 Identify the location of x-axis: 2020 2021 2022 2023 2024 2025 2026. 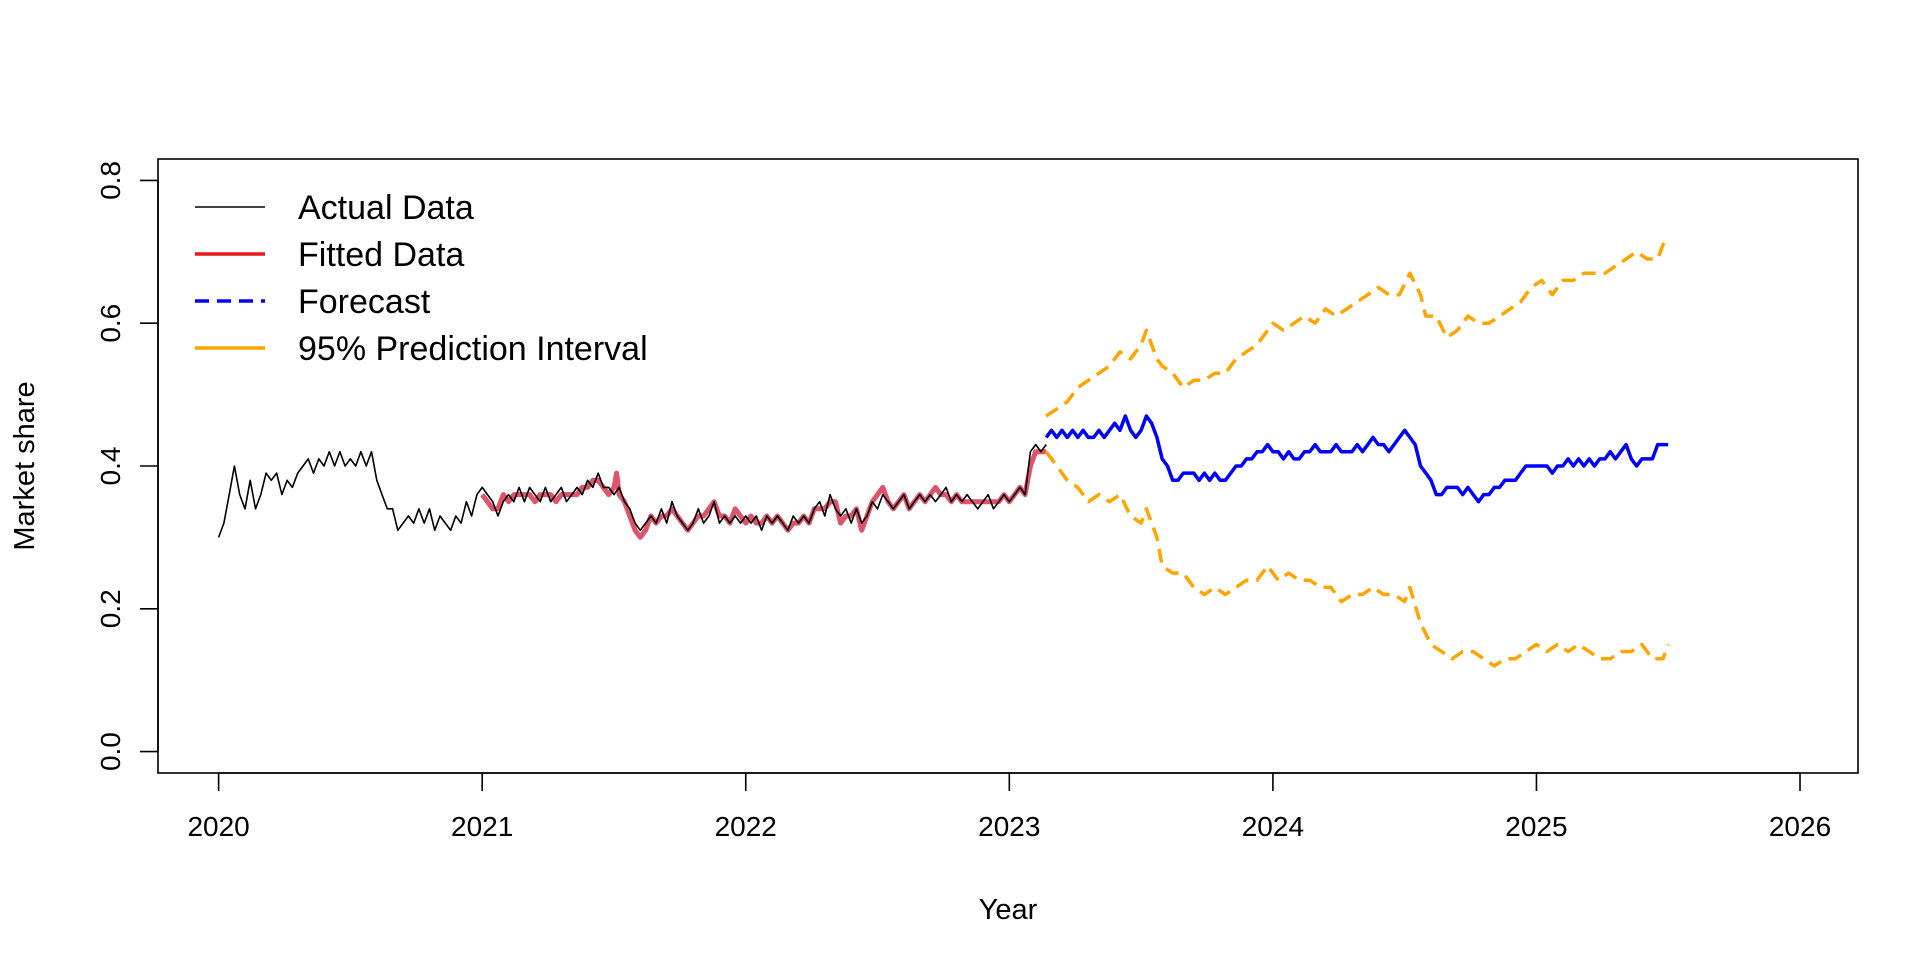
(1009, 807).